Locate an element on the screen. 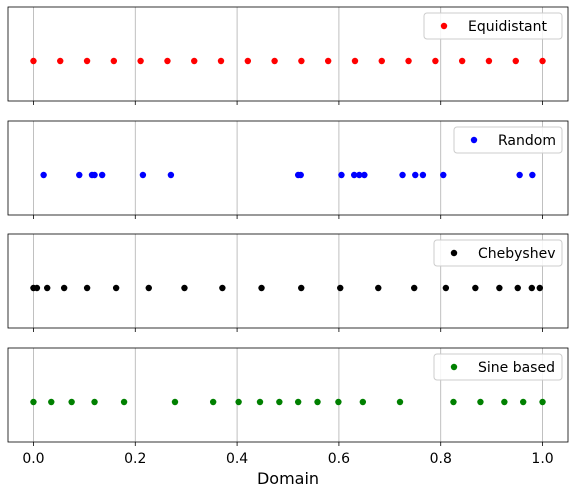 The width and height of the screenshot is (572, 489). x-tick-label: 0.0 is located at coordinates (33, 459).